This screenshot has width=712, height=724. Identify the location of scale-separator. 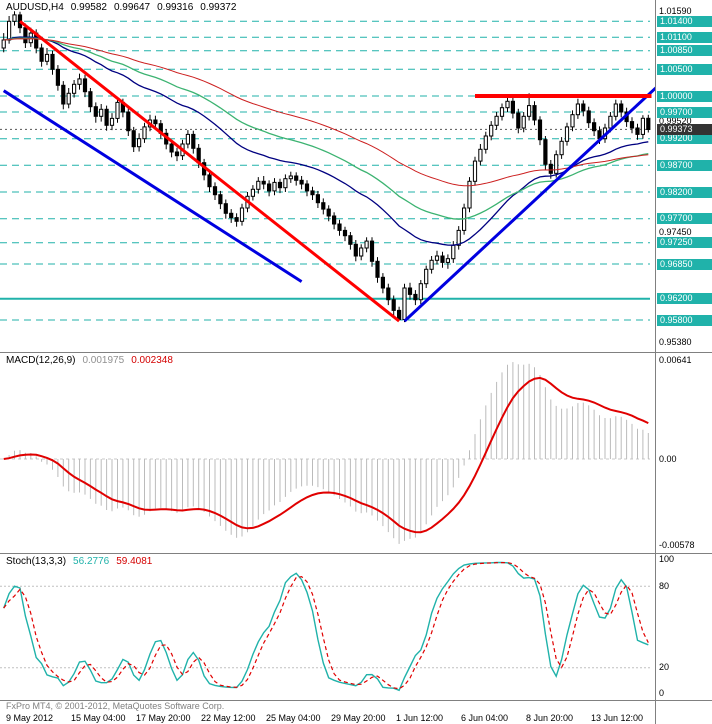
(655, 362).